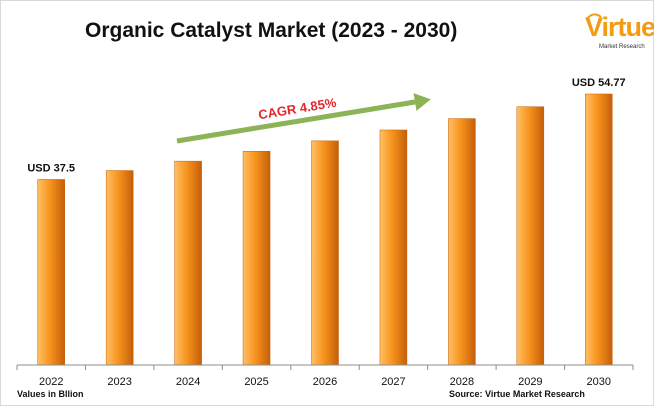 The width and height of the screenshot is (654, 406). I want to click on x-tick-label-2027: 2027, so click(393, 382).